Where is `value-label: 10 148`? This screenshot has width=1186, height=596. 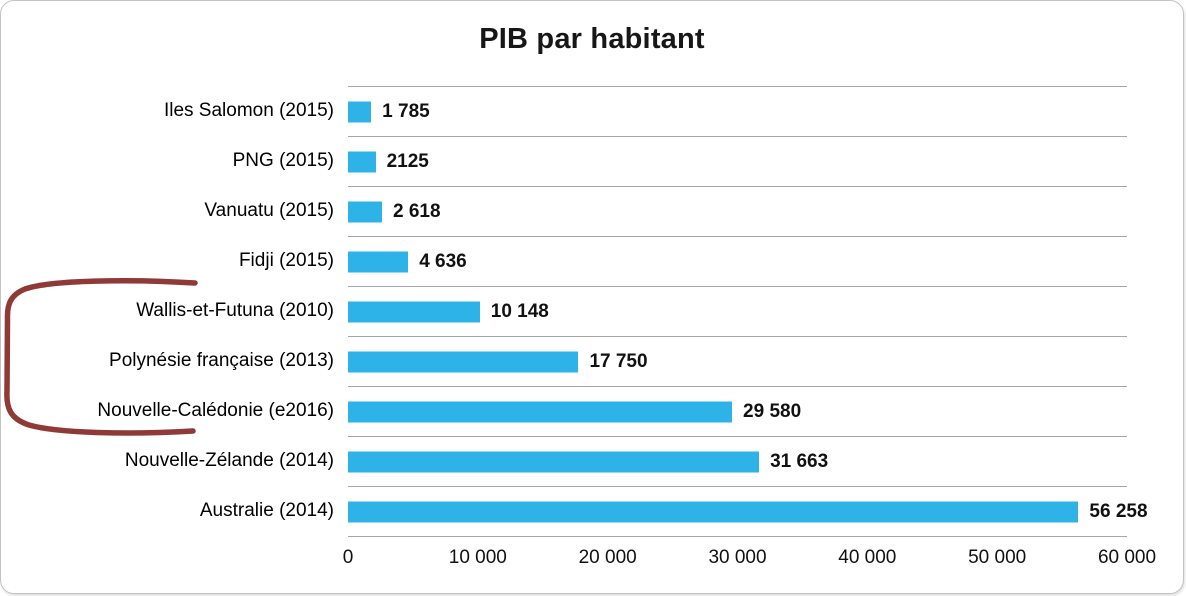 value-label: 10 148 is located at coordinates (519, 311).